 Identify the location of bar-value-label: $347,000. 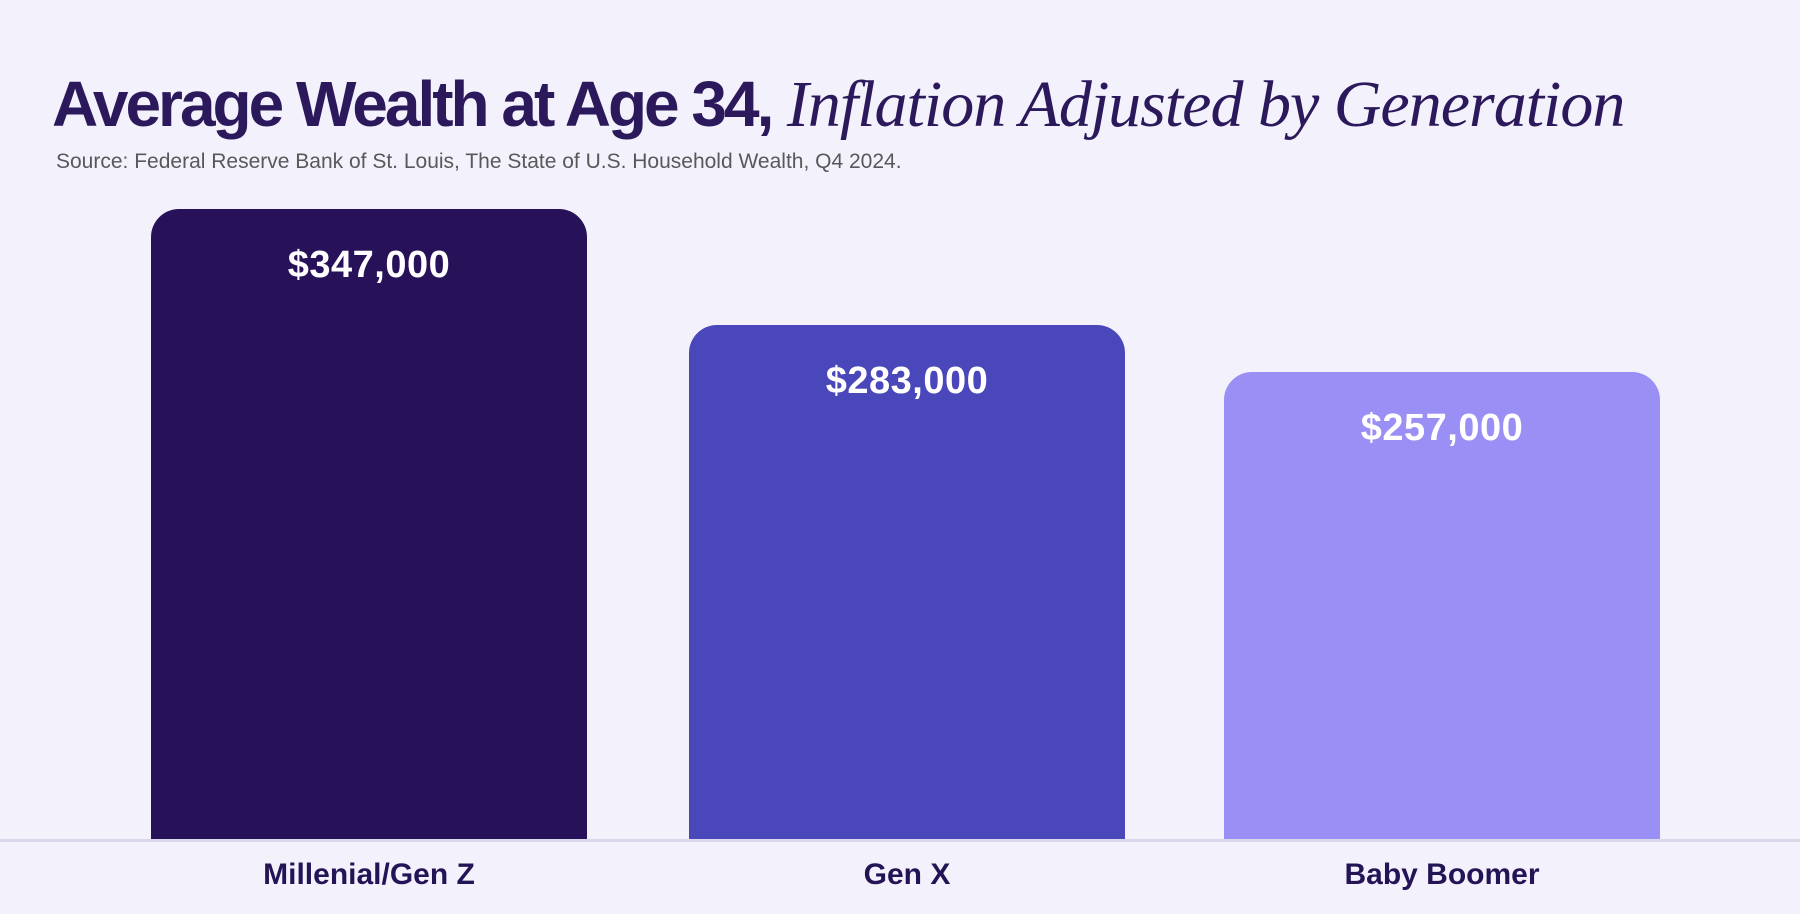
(369, 265).